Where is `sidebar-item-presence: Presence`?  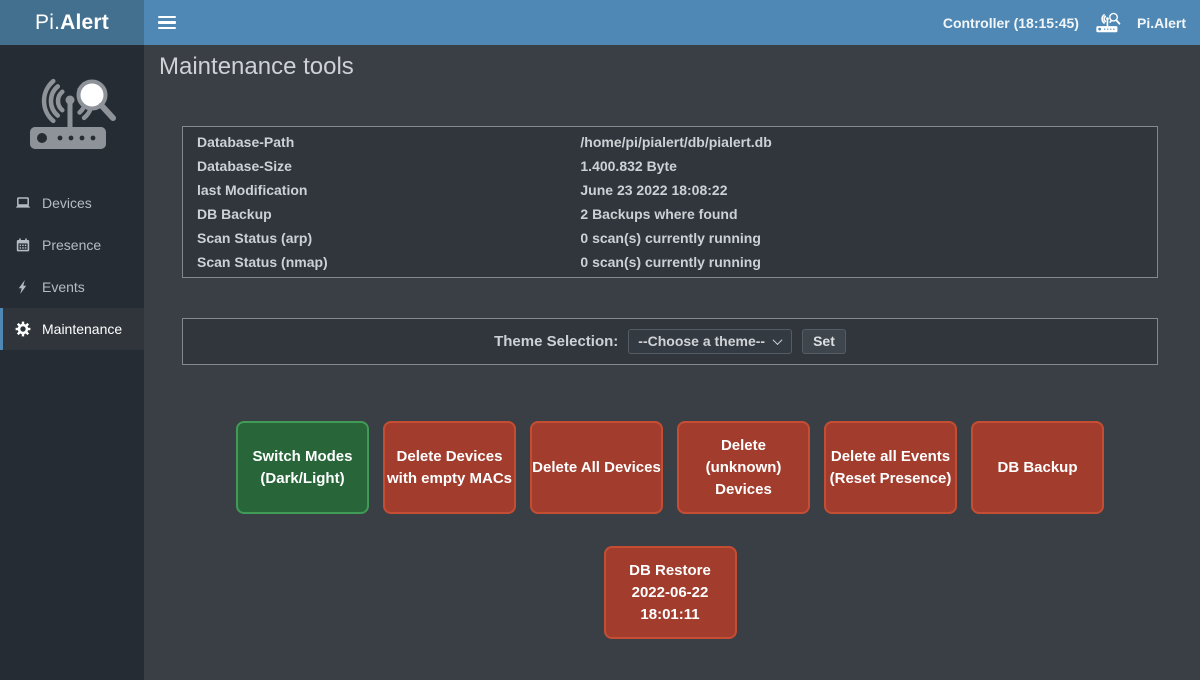 sidebar-item-presence: Presence is located at coordinates (72, 245).